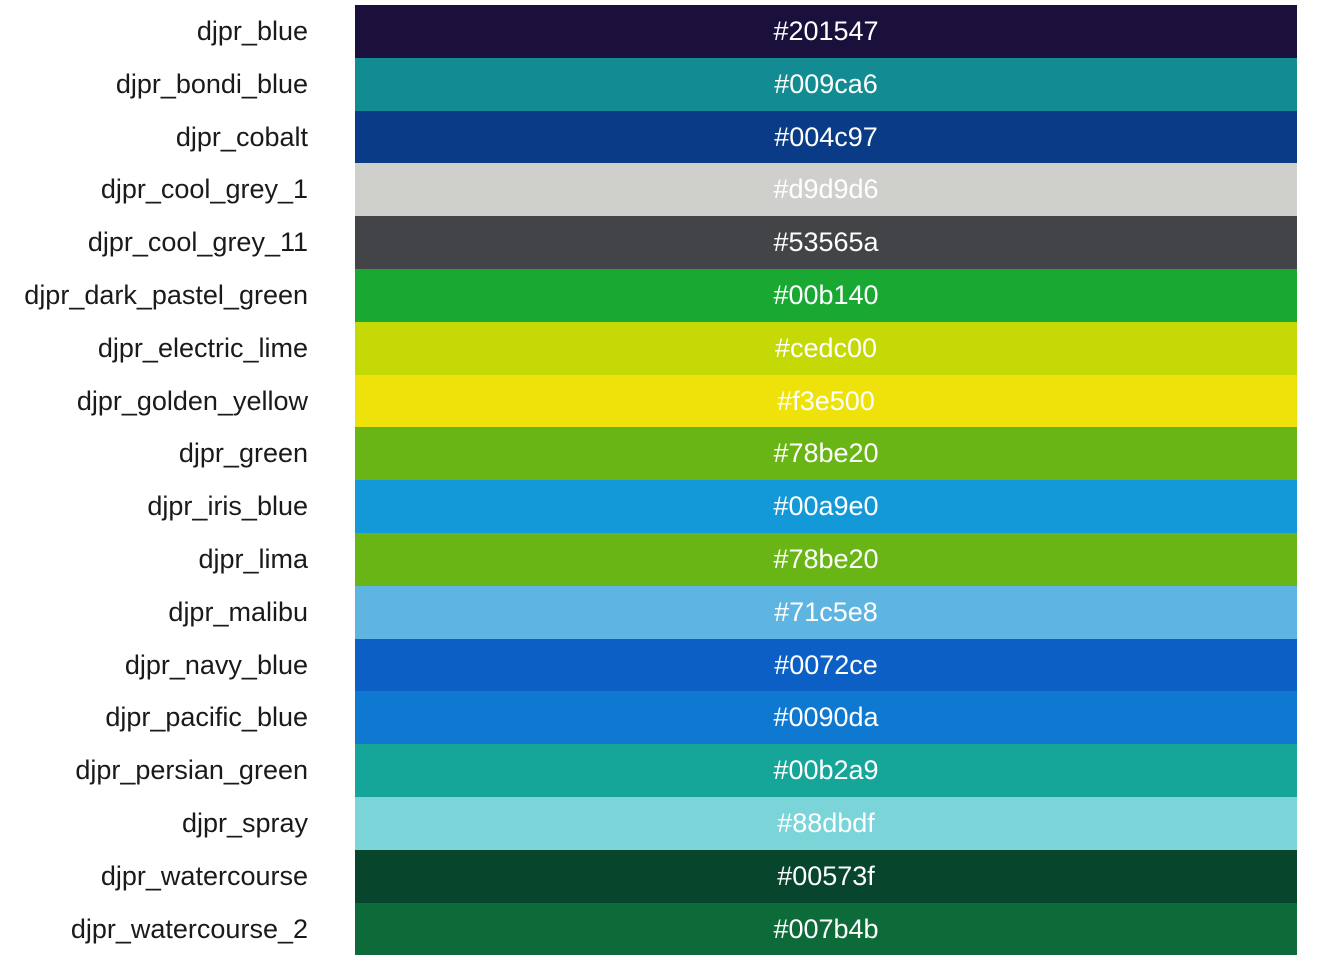  What do you see at coordinates (244, 823) in the screenshot?
I see `color-name-label: djpr_spray` at bounding box center [244, 823].